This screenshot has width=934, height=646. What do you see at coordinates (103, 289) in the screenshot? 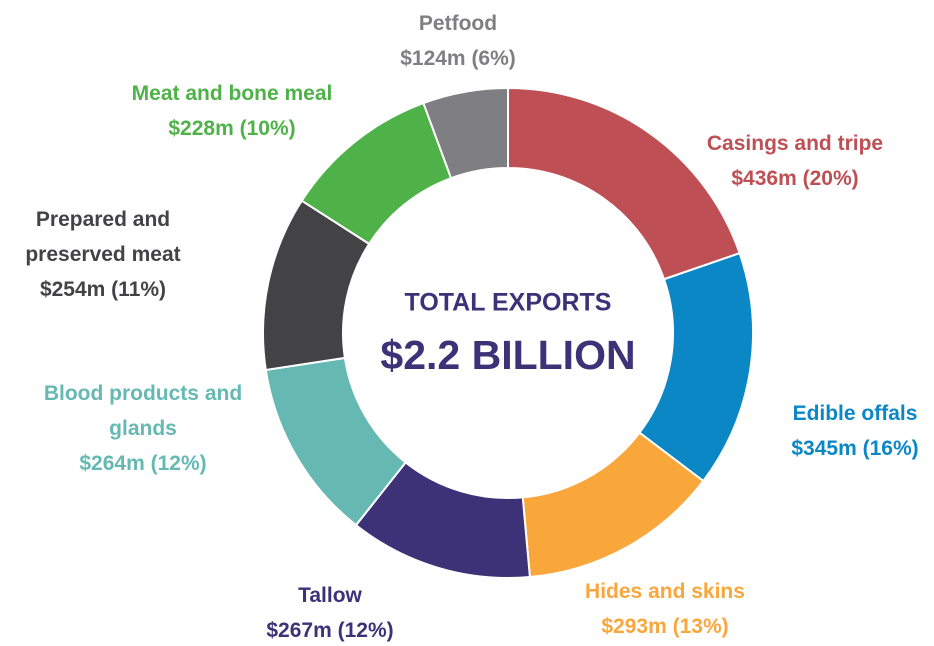
I see `value-label: $254m (11%)` at bounding box center [103, 289].